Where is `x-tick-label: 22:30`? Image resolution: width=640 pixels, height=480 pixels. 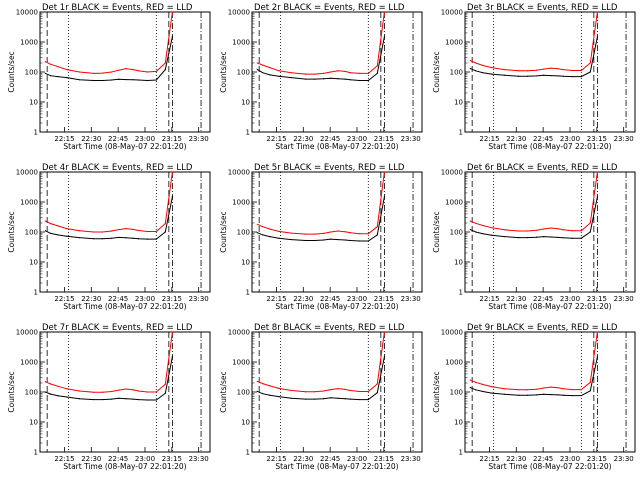 x-tick-label: 22:30 is located at coordinates (91, 459).